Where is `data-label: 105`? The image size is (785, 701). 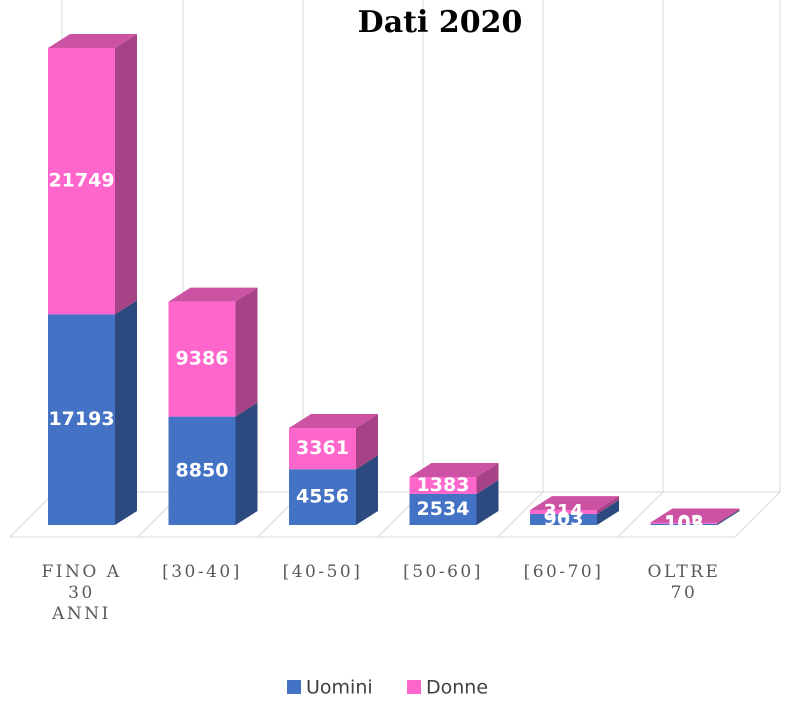 data-label: 105 is located at coordinates (684, 524).